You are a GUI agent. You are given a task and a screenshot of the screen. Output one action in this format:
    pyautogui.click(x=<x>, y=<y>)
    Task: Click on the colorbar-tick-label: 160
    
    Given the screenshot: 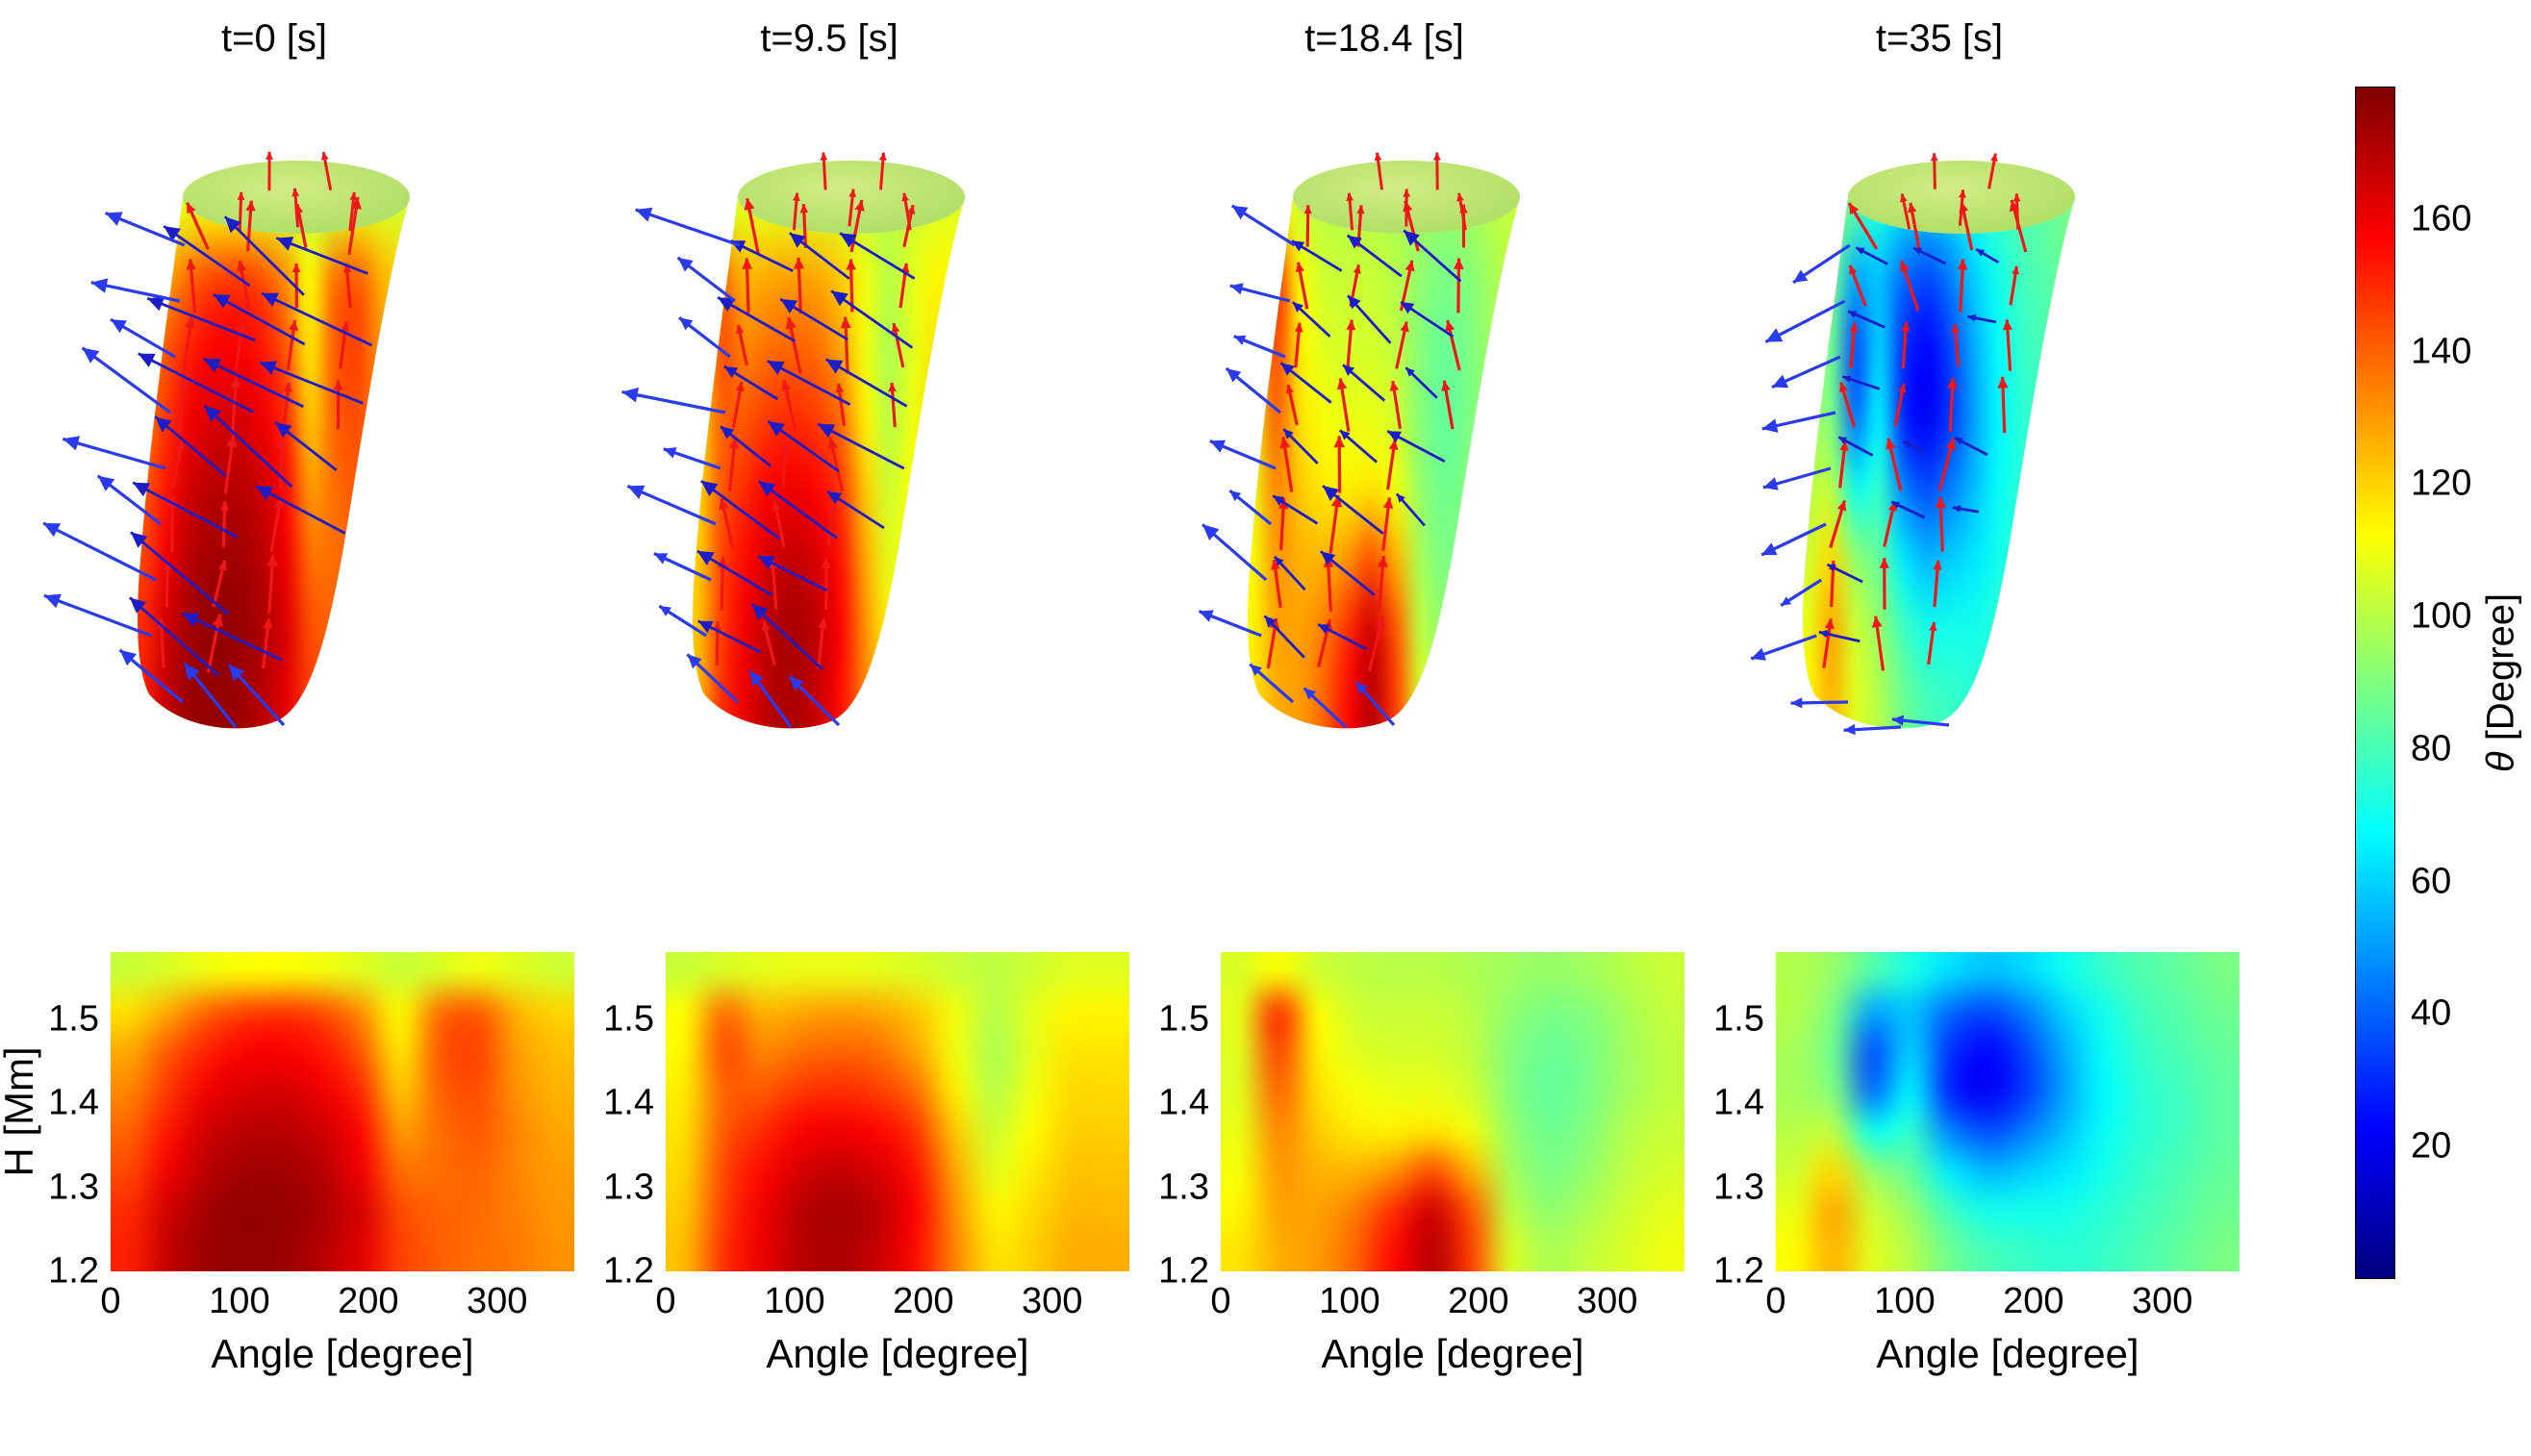 What is the action you would take?
    pyautogui.click(x=2441, y=218)
    